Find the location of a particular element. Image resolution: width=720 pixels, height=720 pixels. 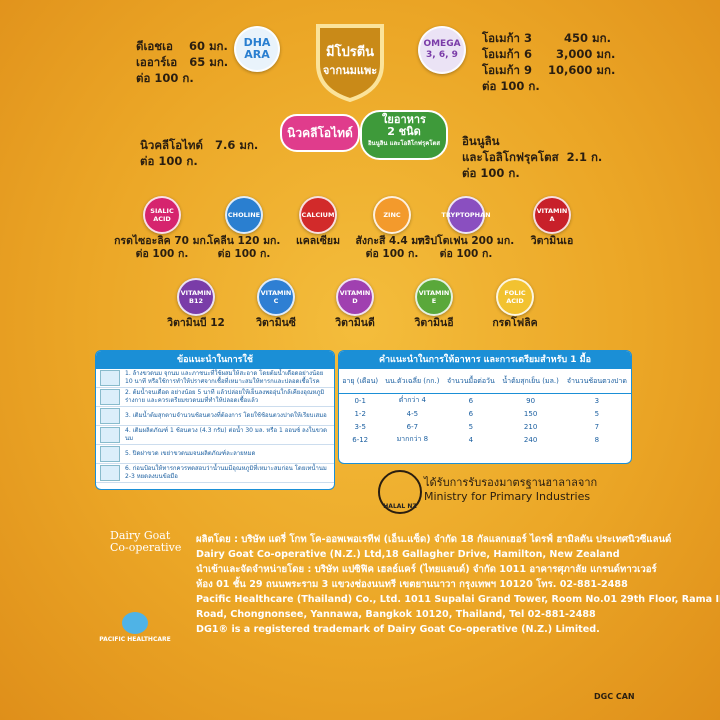

nutrient-label: วิตามินดี is located at coordinates (355, 323).